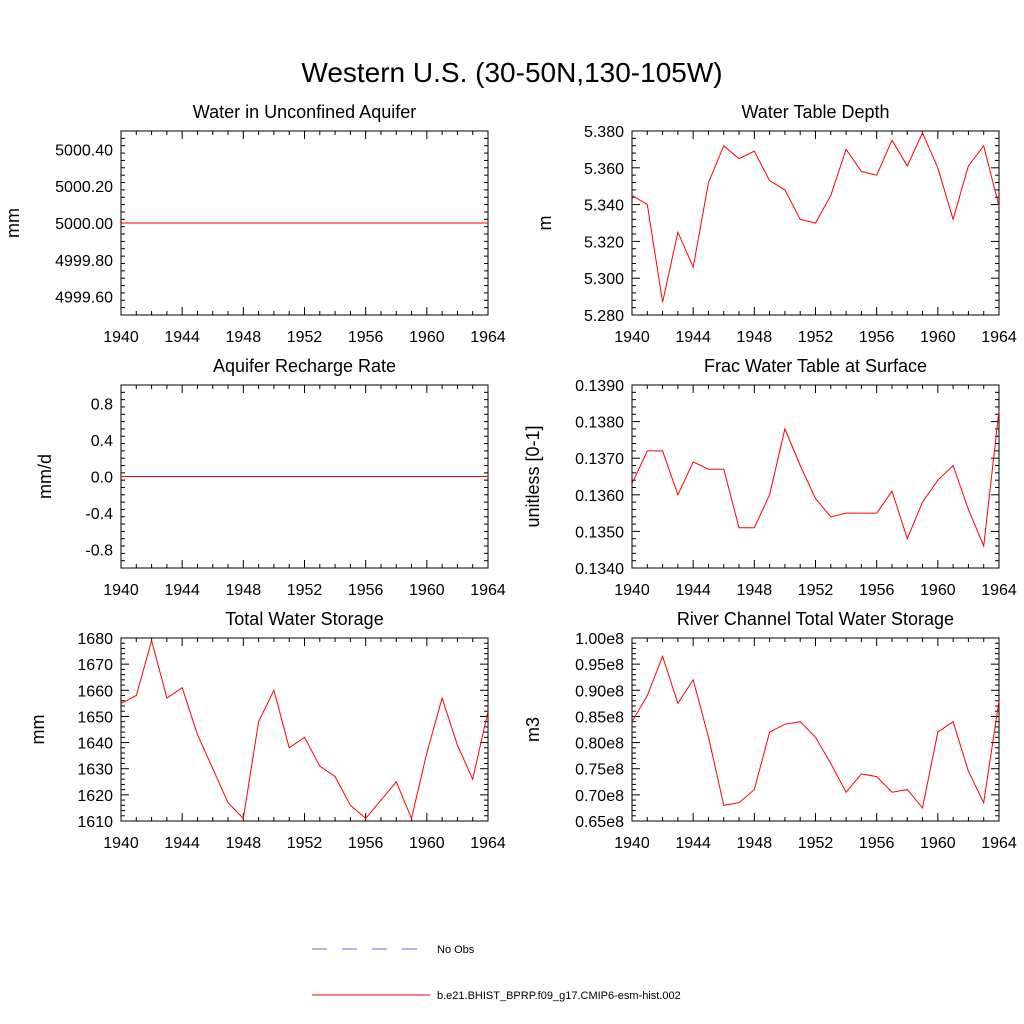 The image size is (1024, 1024). Describe the element at coordinates (599, 569) in the screenshot. I see `y-tick-label: 0.1340` at that location.